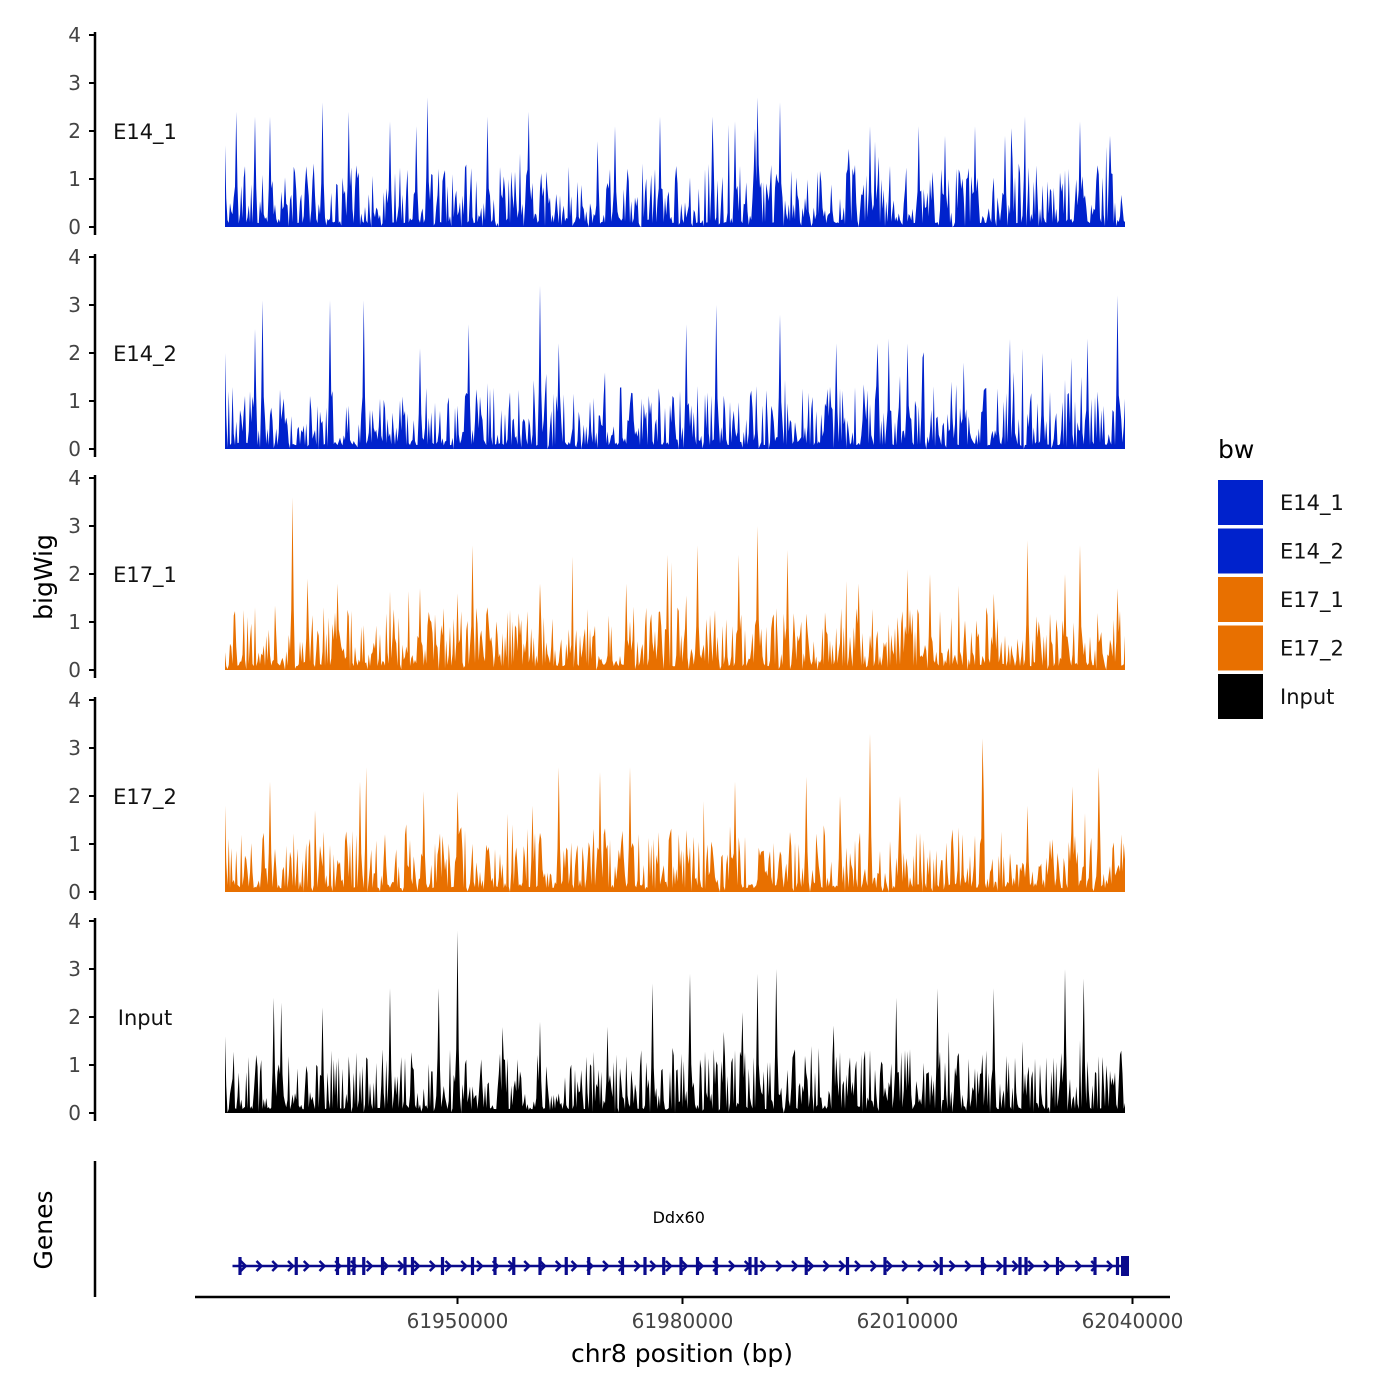 The width and height of the screenshot is (1400, 1400). I want to click on track-E14_2: 0 1 2 3 4 E14_2, so click(596, 353).